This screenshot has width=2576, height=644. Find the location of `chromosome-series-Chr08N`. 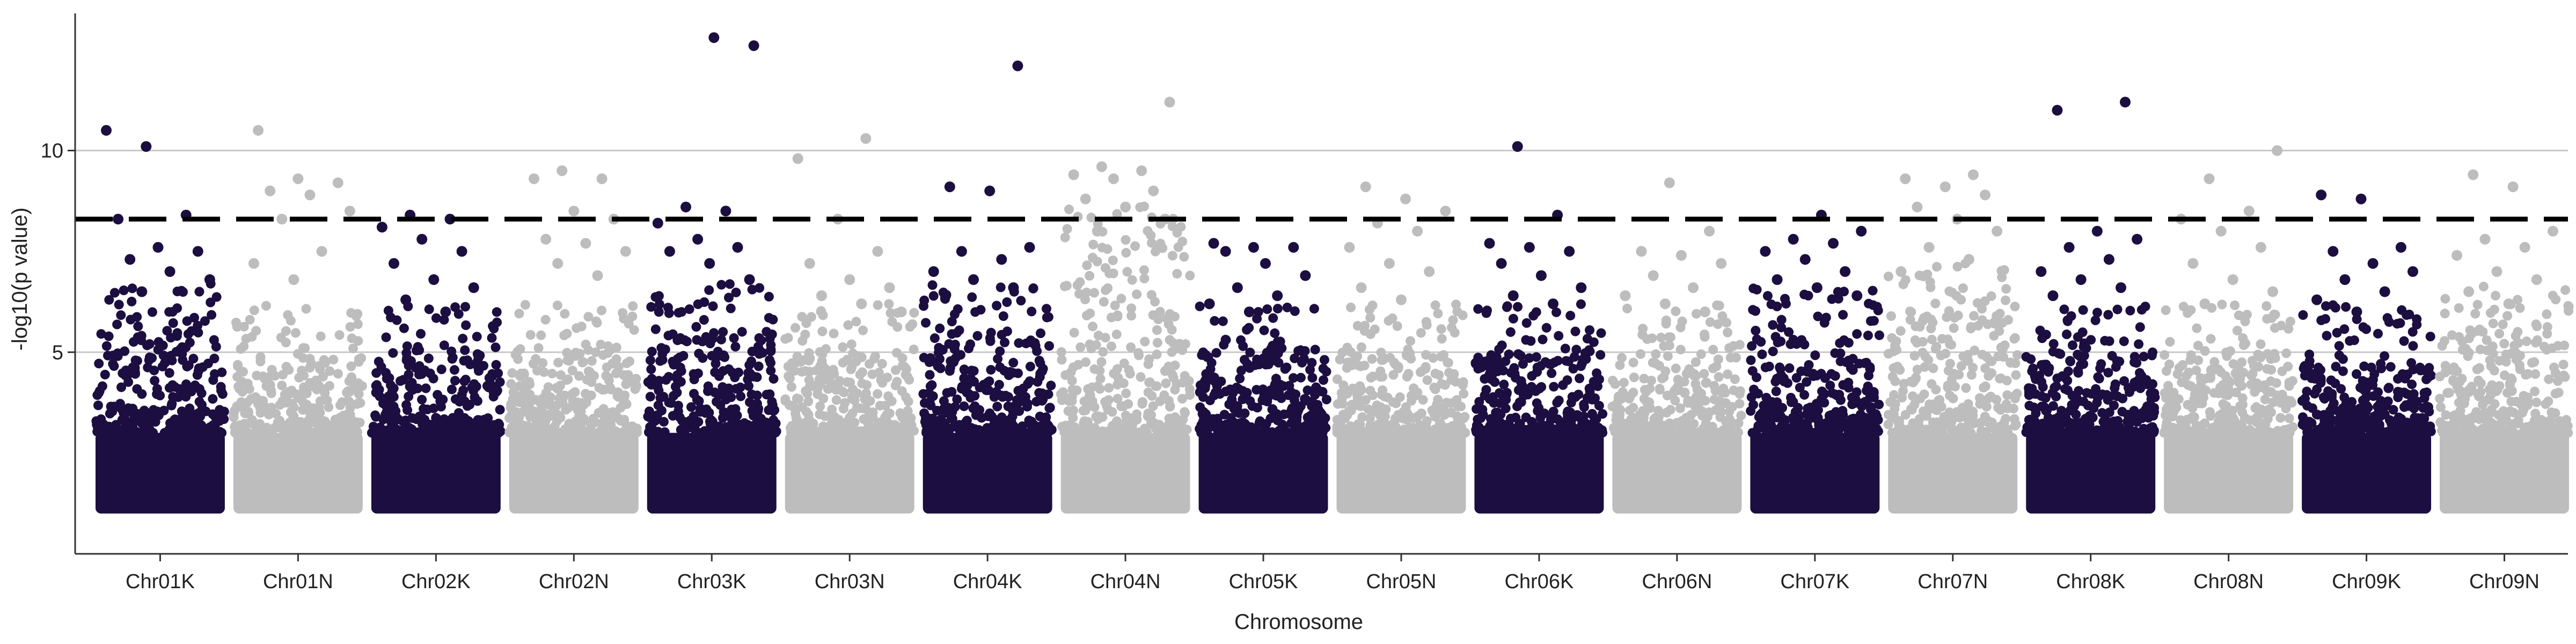

chromosome-series-Chr08N is located at coordinates (2228, 329).